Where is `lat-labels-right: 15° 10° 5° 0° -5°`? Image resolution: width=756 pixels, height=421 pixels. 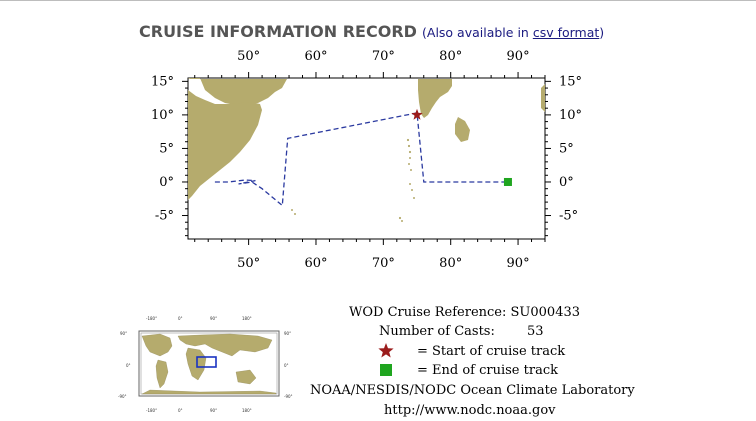 lat-labels-right: 15° 10° 5° 0° -5° is located at coordinates (570, 148).